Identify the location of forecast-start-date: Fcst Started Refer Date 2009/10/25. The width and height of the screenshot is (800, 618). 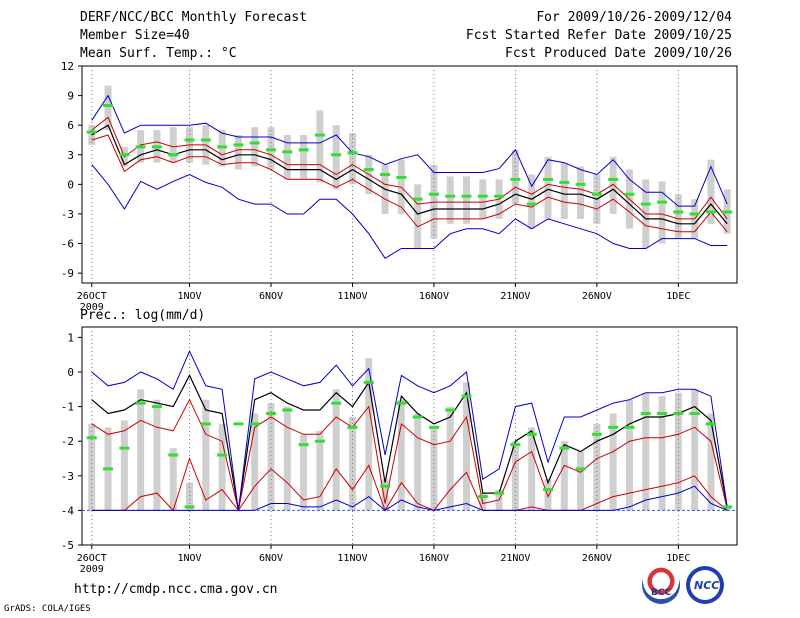
(598, 35).